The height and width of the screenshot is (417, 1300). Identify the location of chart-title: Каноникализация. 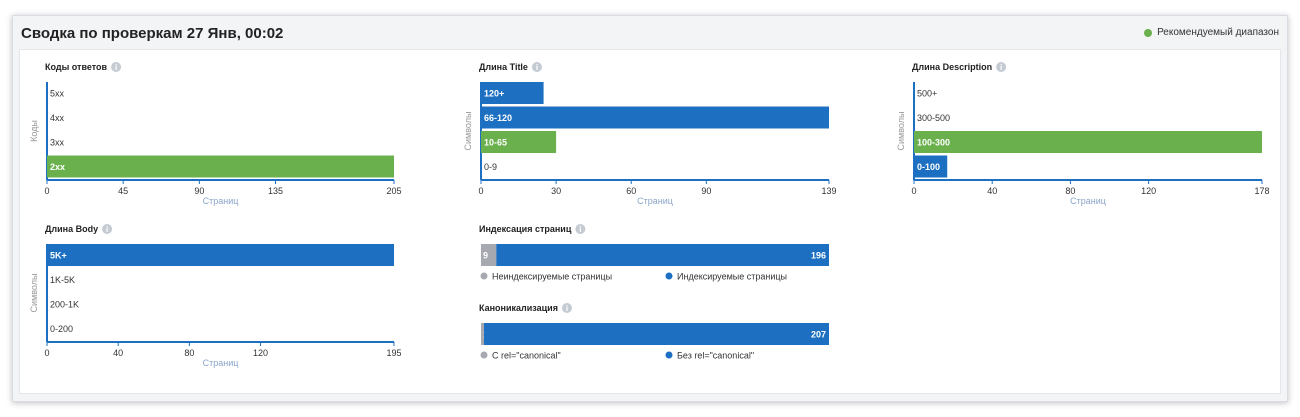
(518, 308).